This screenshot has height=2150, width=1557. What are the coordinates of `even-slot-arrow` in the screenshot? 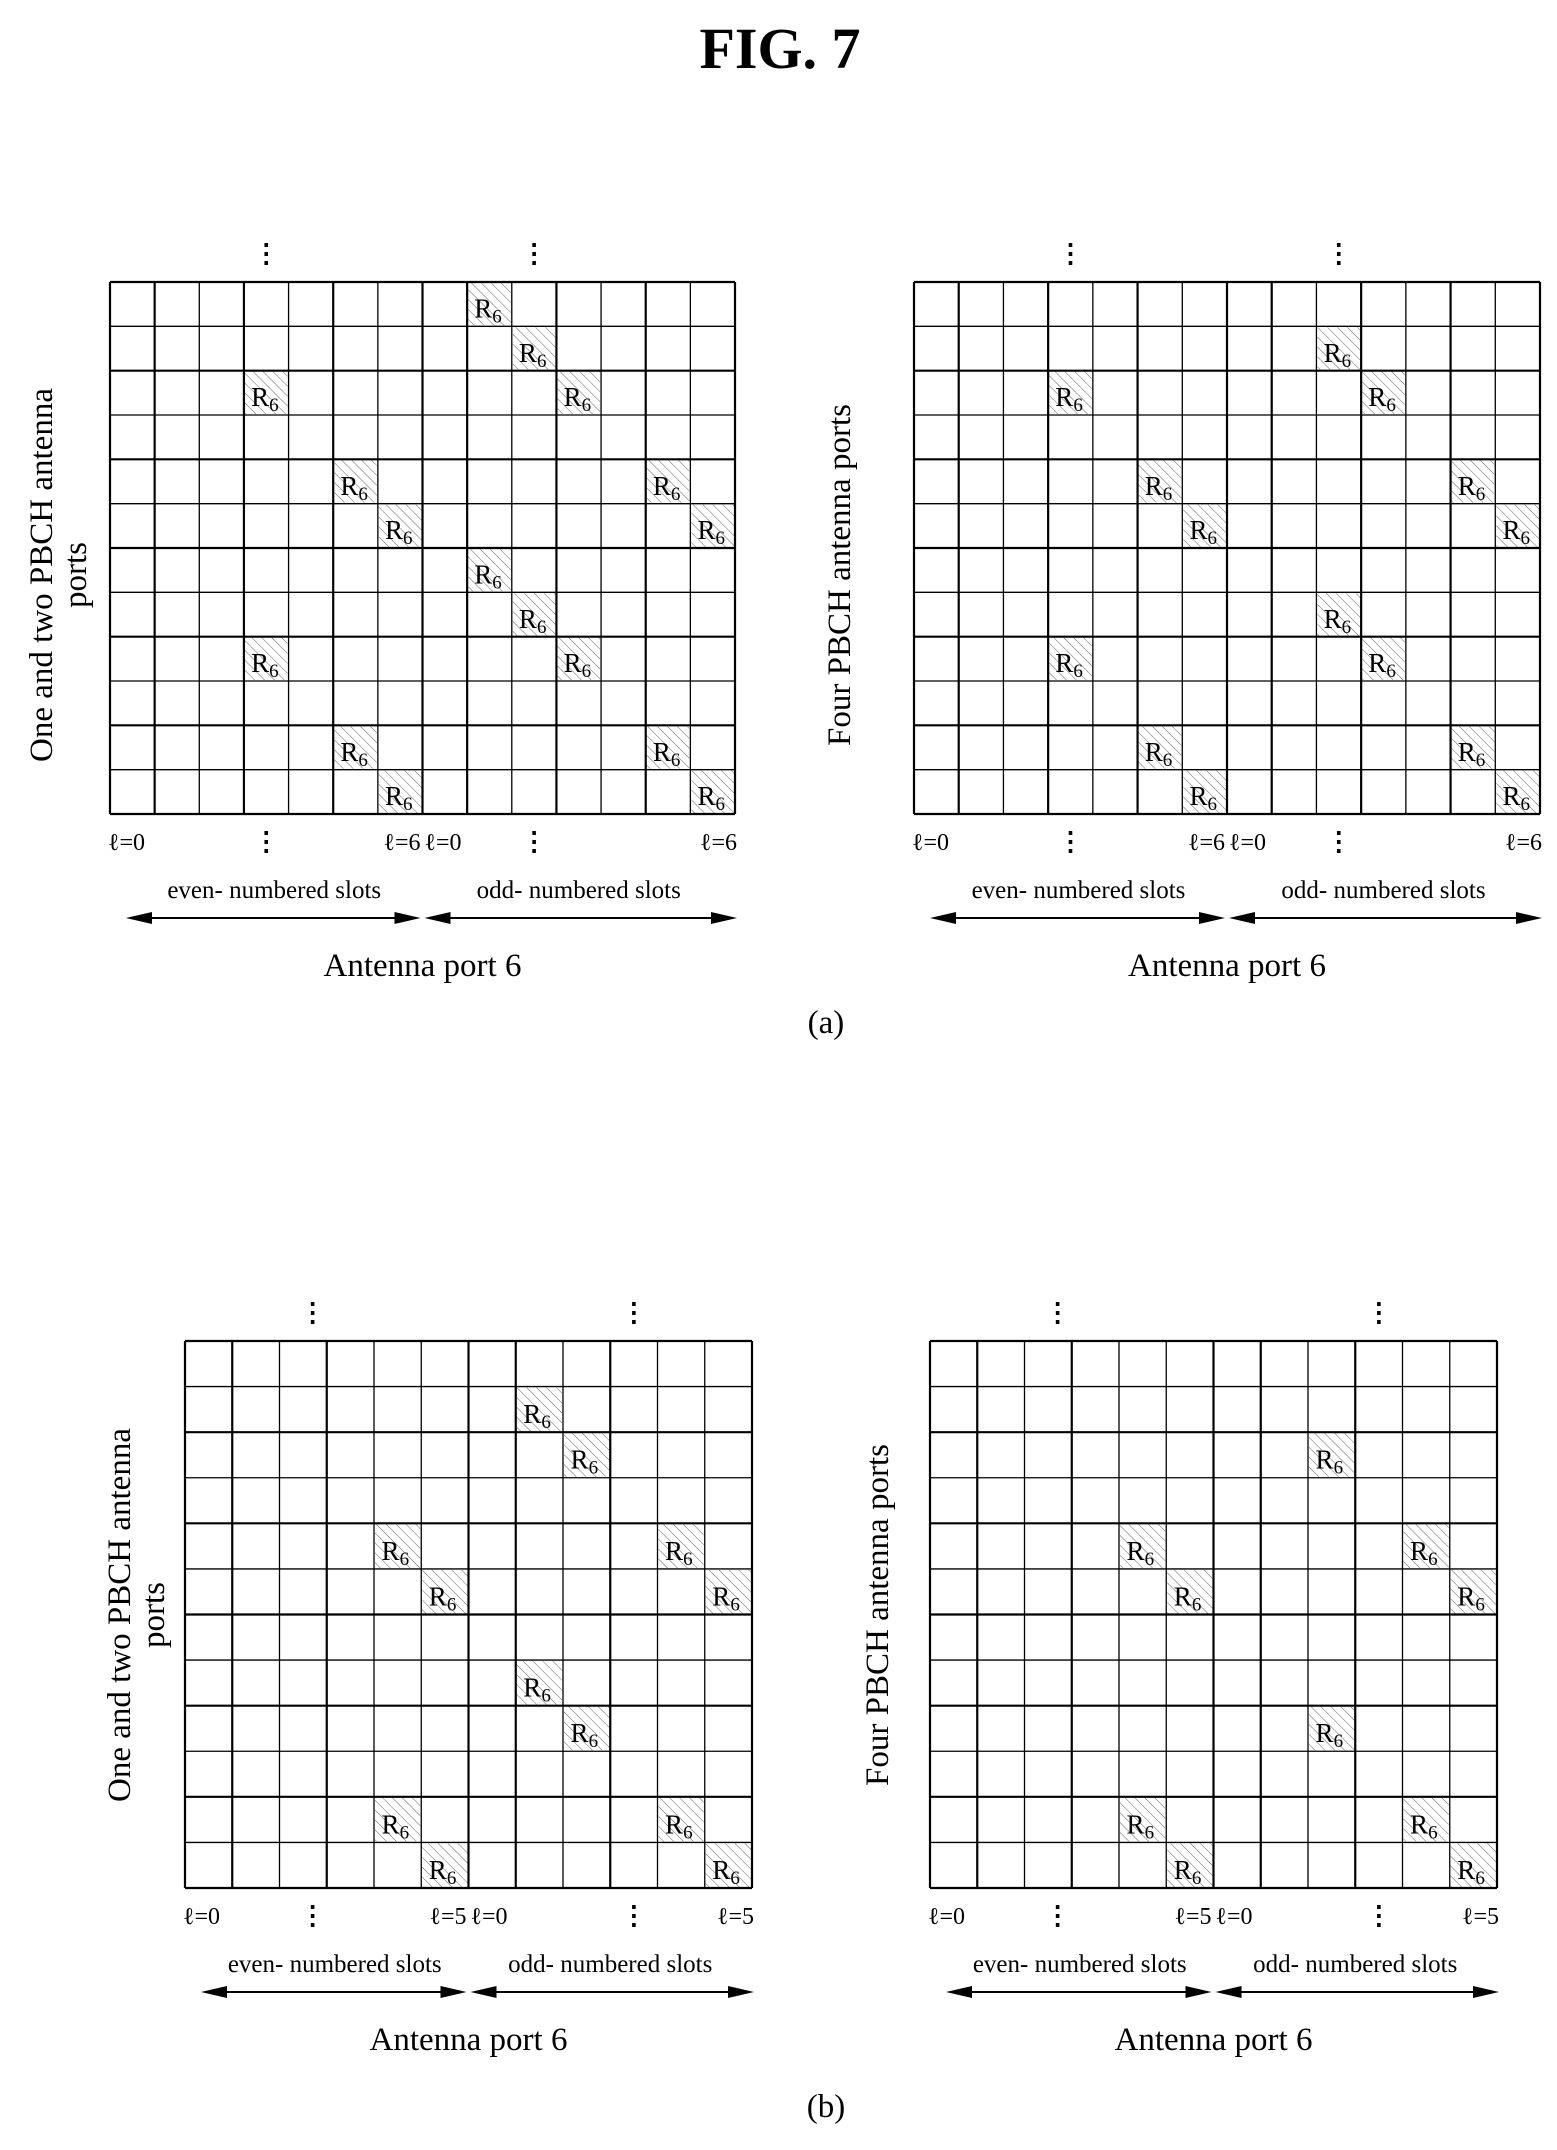 It's located at (334, 1992).